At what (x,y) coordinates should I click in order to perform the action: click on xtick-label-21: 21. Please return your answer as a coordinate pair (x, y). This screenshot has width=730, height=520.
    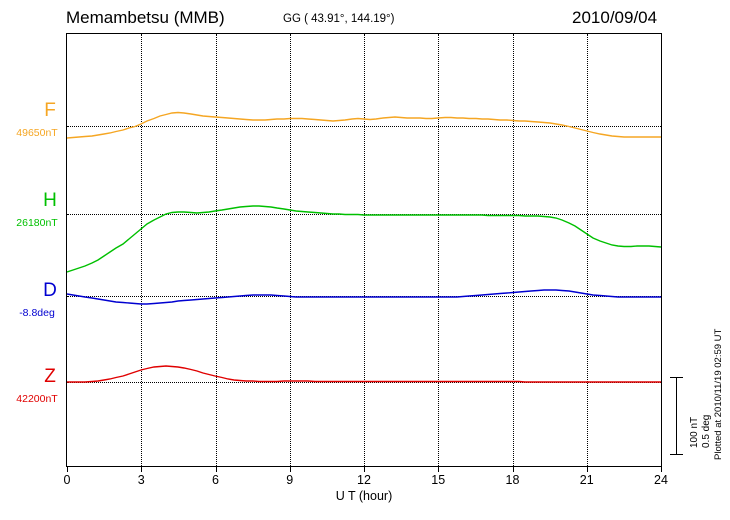
    Looking at the image, I should click on (586, 480).